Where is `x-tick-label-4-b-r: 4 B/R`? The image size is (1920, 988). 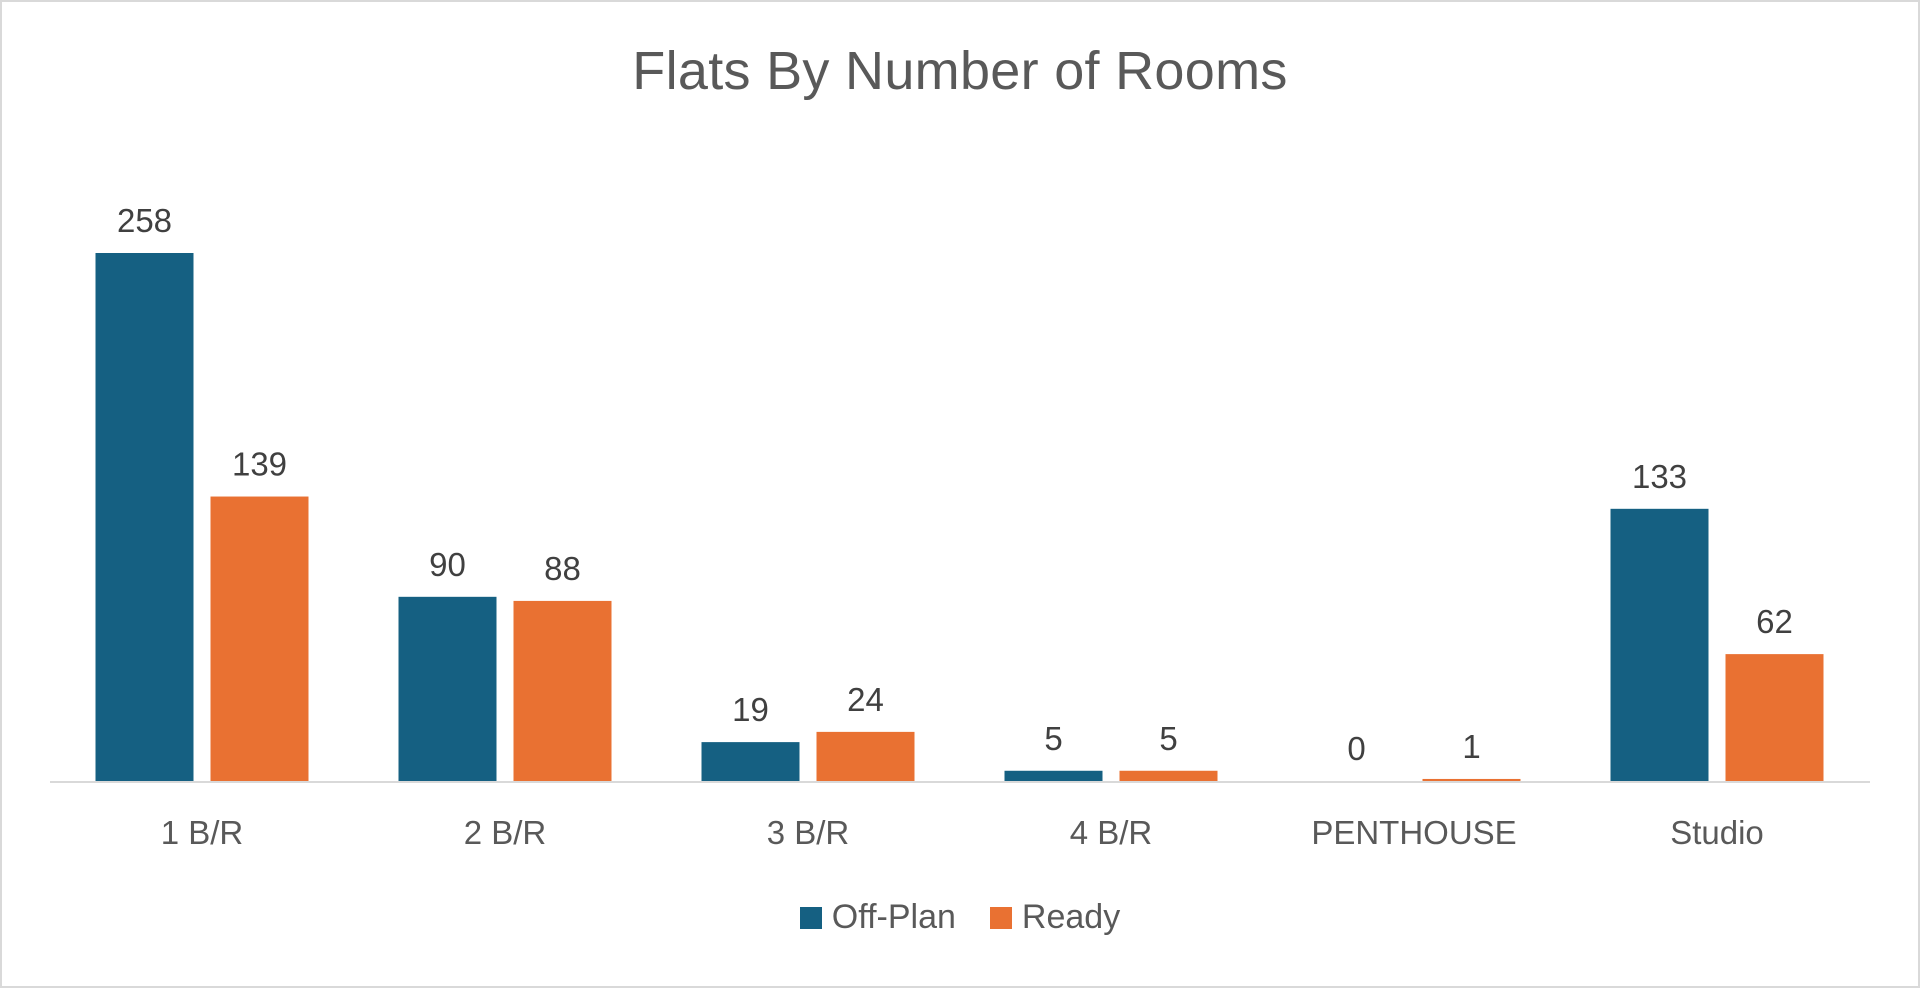 x-tick-label-4-b-r: 4 B/R is located at coordinates (1111, 832).